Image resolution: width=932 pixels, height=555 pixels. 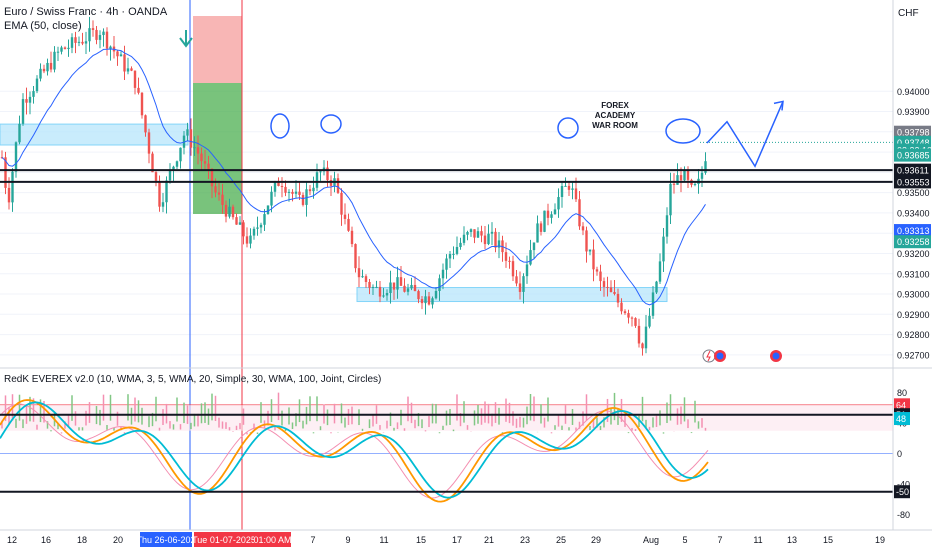 I want to click on price-tick-label: 0.92800, so click(x=913, y=335).